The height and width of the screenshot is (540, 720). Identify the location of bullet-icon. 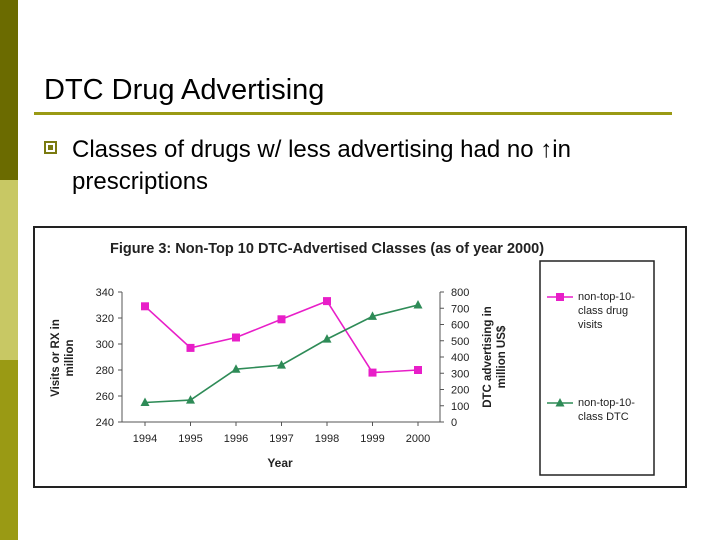
(50, 147).